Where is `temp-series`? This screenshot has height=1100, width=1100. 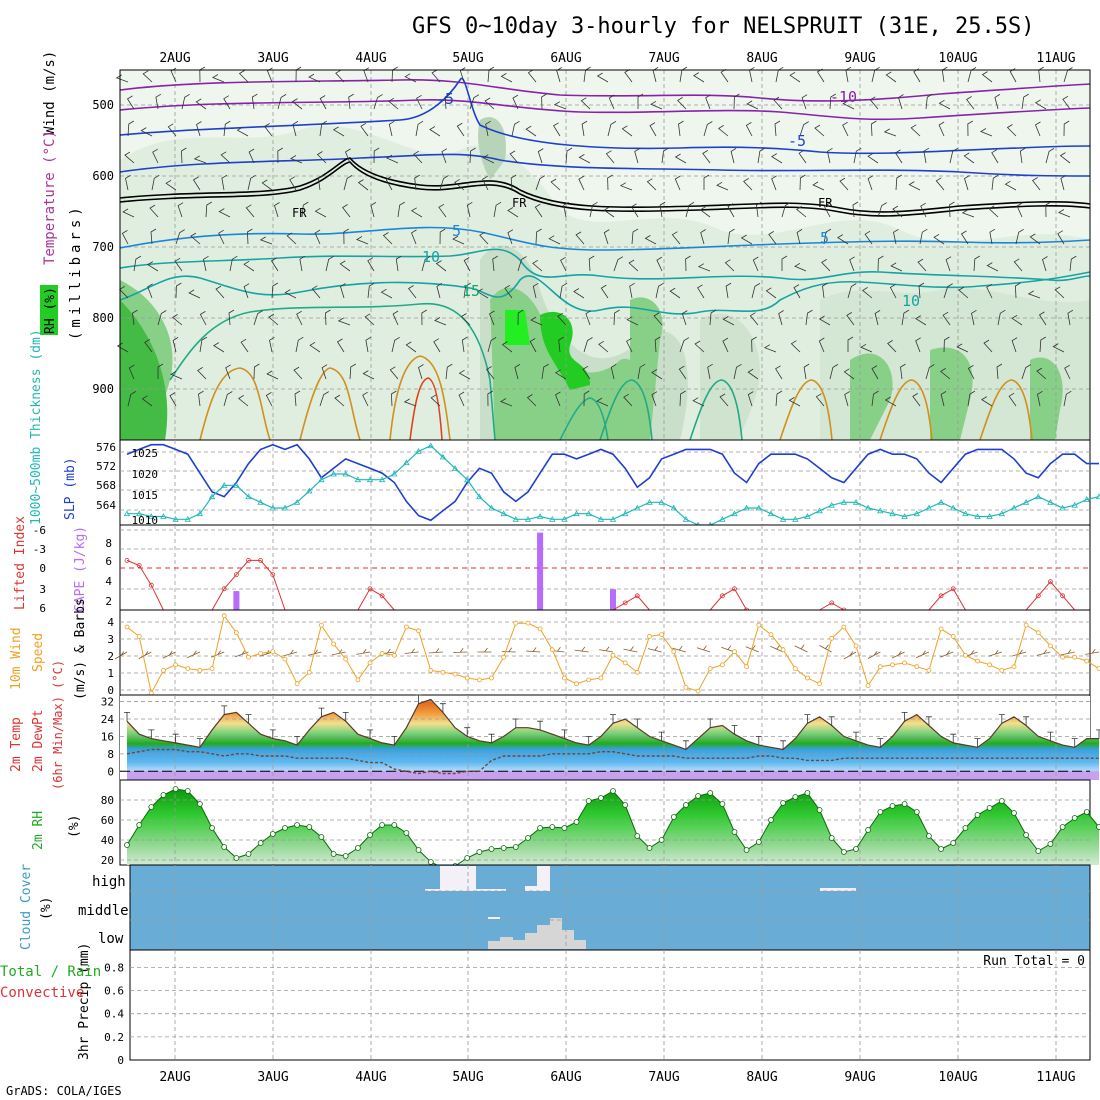
temp-series is located at coordinates (612, 734).